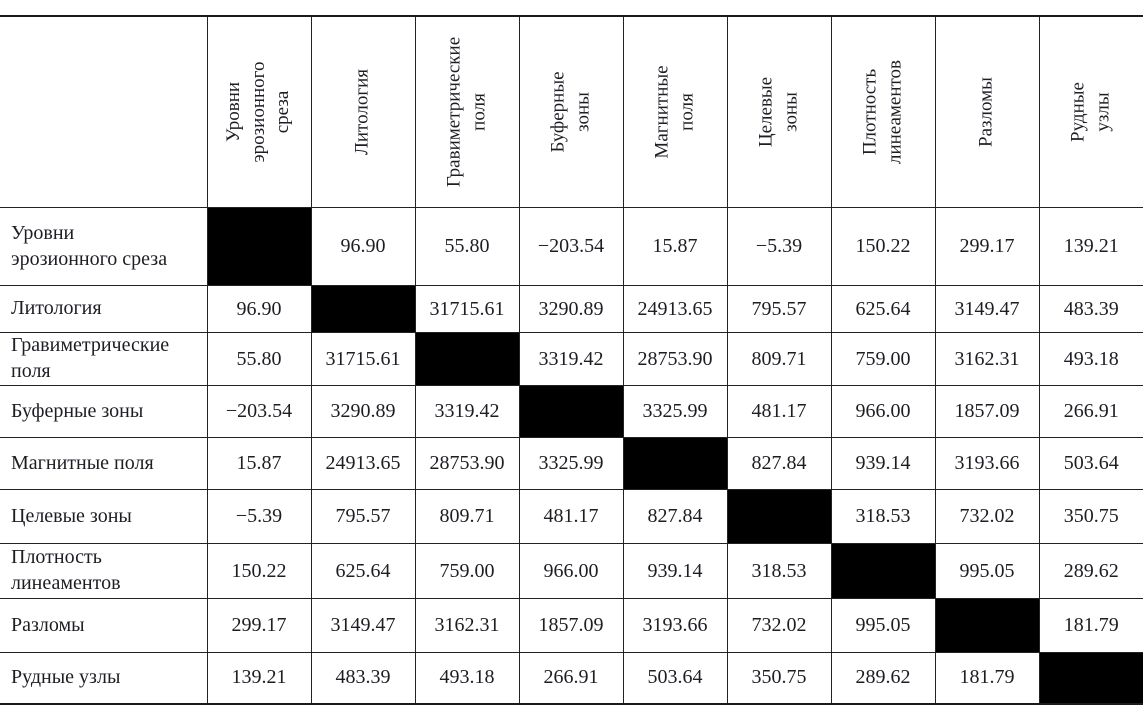  I want to click on value-cell-r9-c6: 350.75, so click(778, 678).